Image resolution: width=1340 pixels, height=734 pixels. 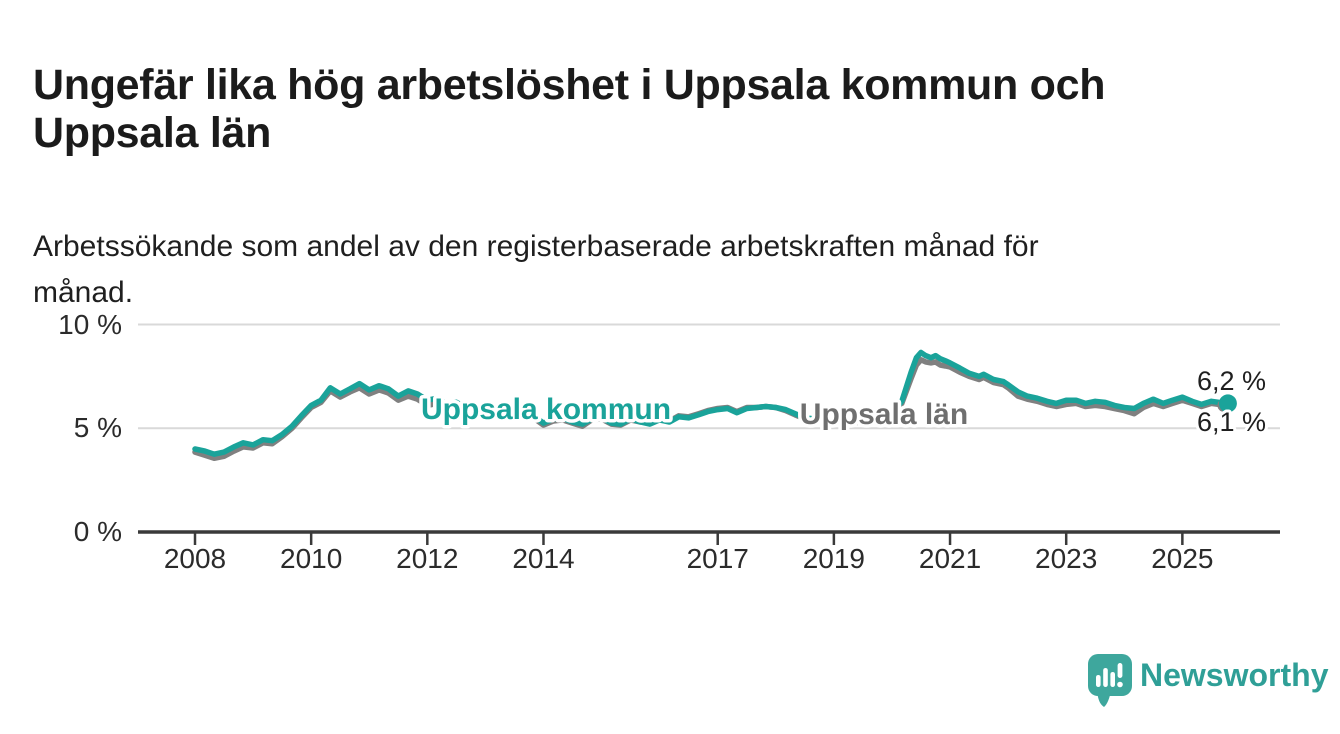 What do you see at coordinates (688, 539) in the screenshot?
I see `axis-tick-marks` at bounding box center [688, 539].